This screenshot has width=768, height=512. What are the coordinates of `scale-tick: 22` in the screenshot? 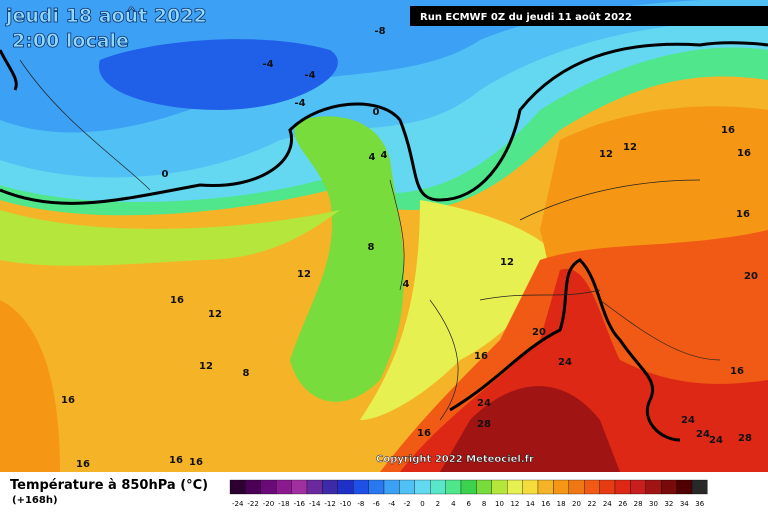 It's located at (591, 504).